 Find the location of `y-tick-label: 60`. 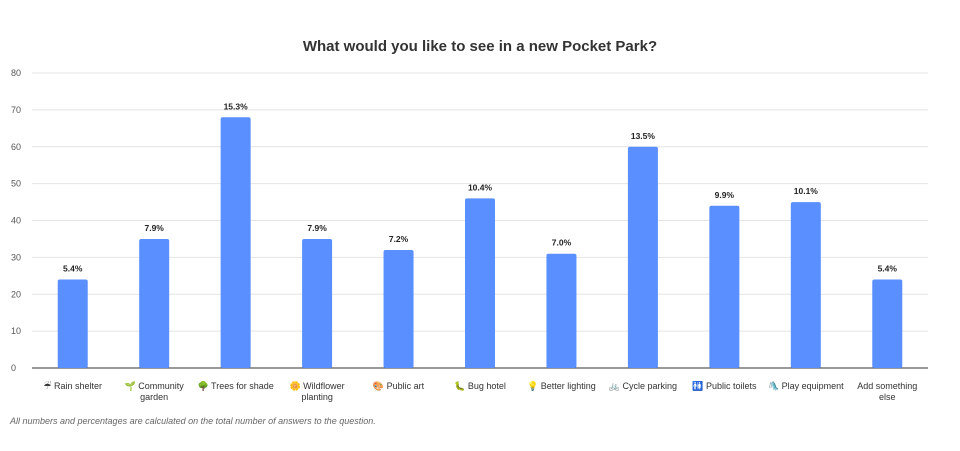

y-tick-label: 60 is located at coordinates (16, 147).